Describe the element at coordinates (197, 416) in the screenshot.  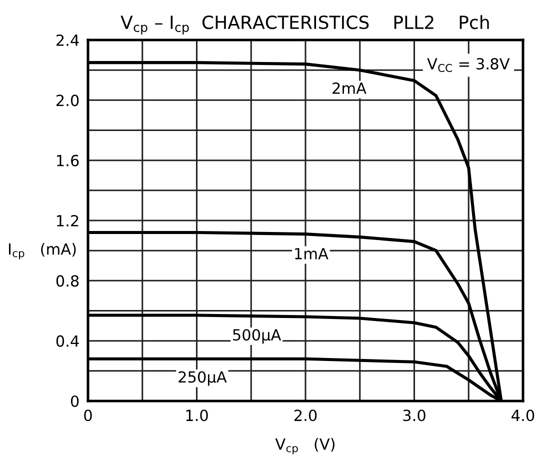
I see `x-tick-label: 1.0` at that location.